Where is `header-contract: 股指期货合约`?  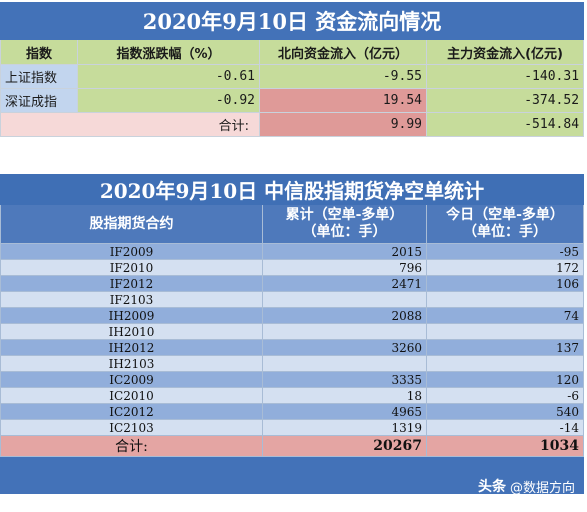
header-contract: 股指期货合约 is located at coordinates (131, 224).